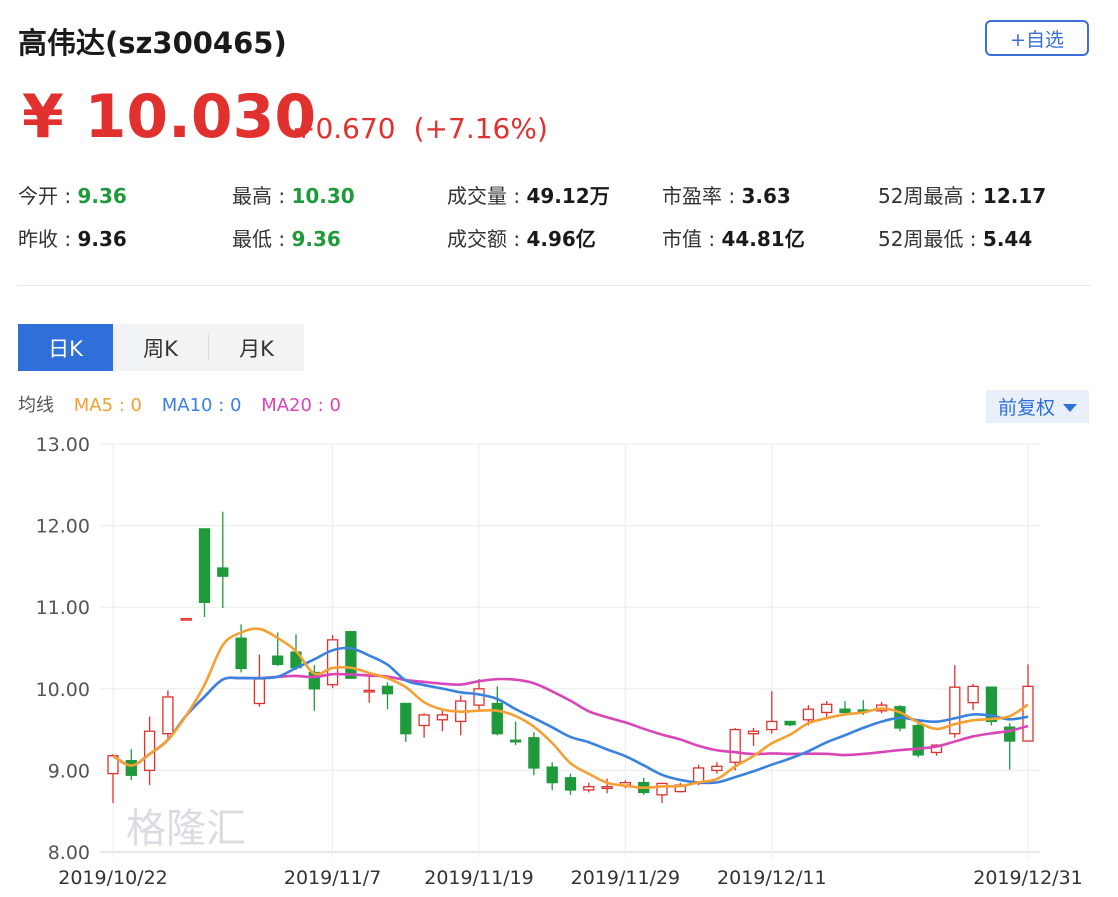 This screenshot has width=1118, height=897. What do you see at coordinates (626, 878) in the screenshot?
I see `x-tick-label: 2019/11/29` at bounding box center [626, 878].